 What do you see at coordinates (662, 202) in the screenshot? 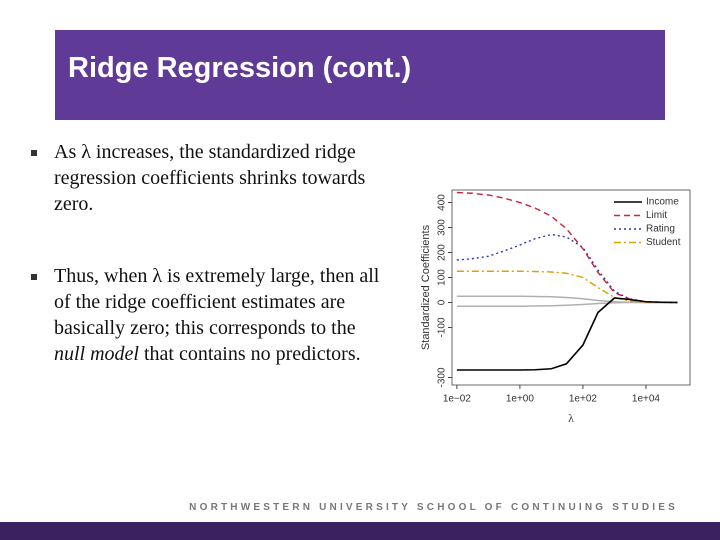
I see `legend-label: Income` at bounding box center [662, 202].